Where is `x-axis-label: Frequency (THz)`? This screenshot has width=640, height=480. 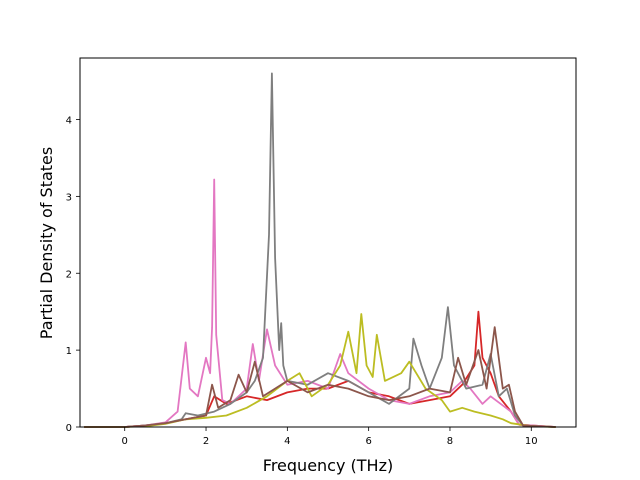 x-axis-label: Frequency (THz) is located at coordinates (328, 465).